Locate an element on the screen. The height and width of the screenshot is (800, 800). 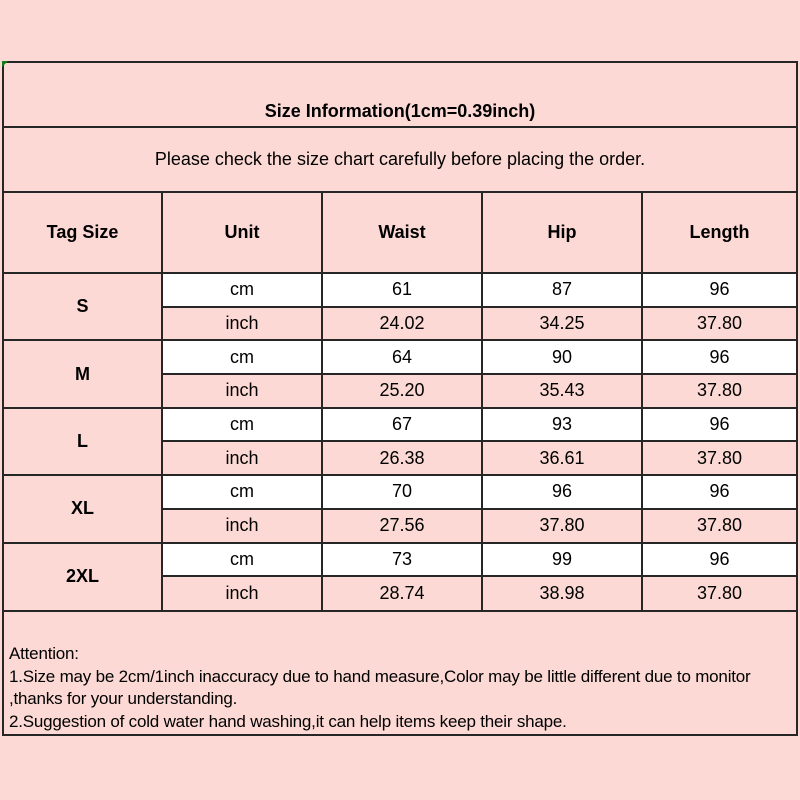
hip-inch-cell: 35.43 is located at coordinates (562, 391).